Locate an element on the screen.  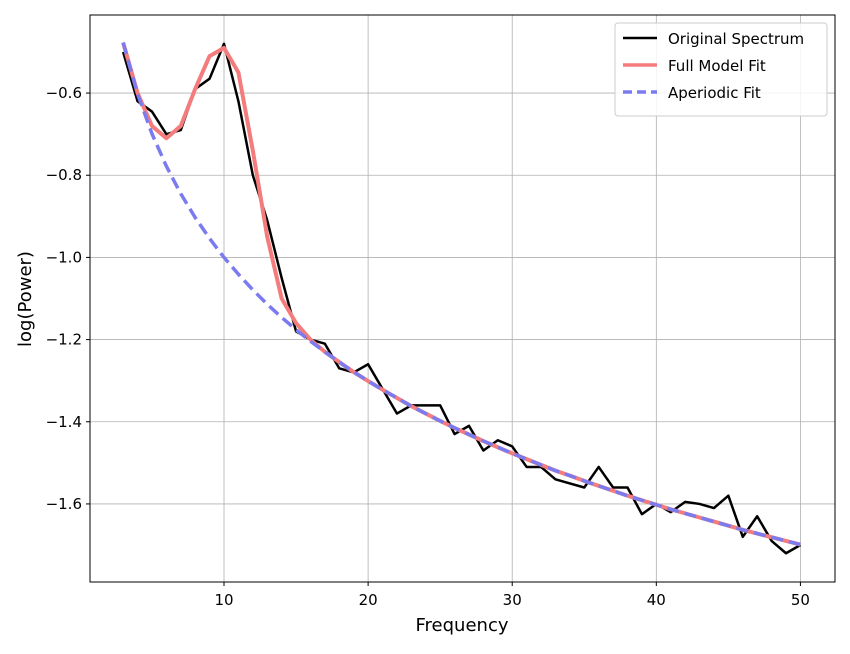
x-tick-label: 10 is located at coordinates (223, 600).